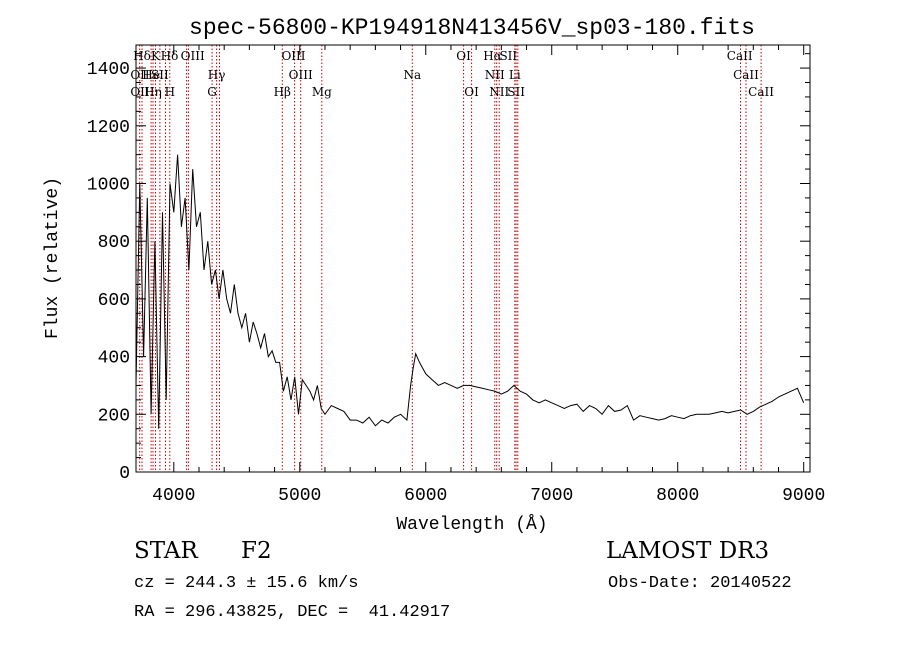 Image resolution: width=900 pixels, height=649 pixels. I want to click on y-tick-label: 1000, so click(108, 185).